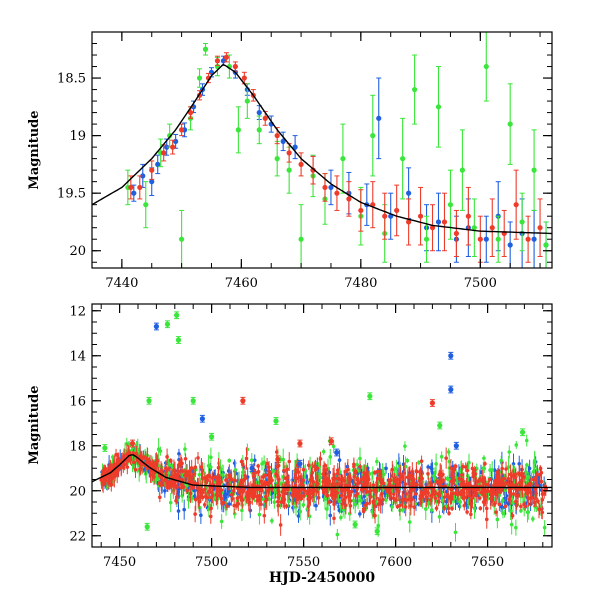 Image resolution: width=600 pixels, height=600 pixels. What do you see at coordinates (77, 536) in the screenshot?
I see `y-tick-label: 22` at bounding box center [77, 536].